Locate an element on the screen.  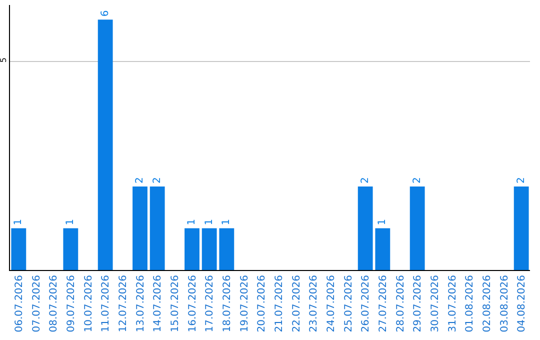
x-tick-label: 22.07.2026 is located at coordinates (296, 303).